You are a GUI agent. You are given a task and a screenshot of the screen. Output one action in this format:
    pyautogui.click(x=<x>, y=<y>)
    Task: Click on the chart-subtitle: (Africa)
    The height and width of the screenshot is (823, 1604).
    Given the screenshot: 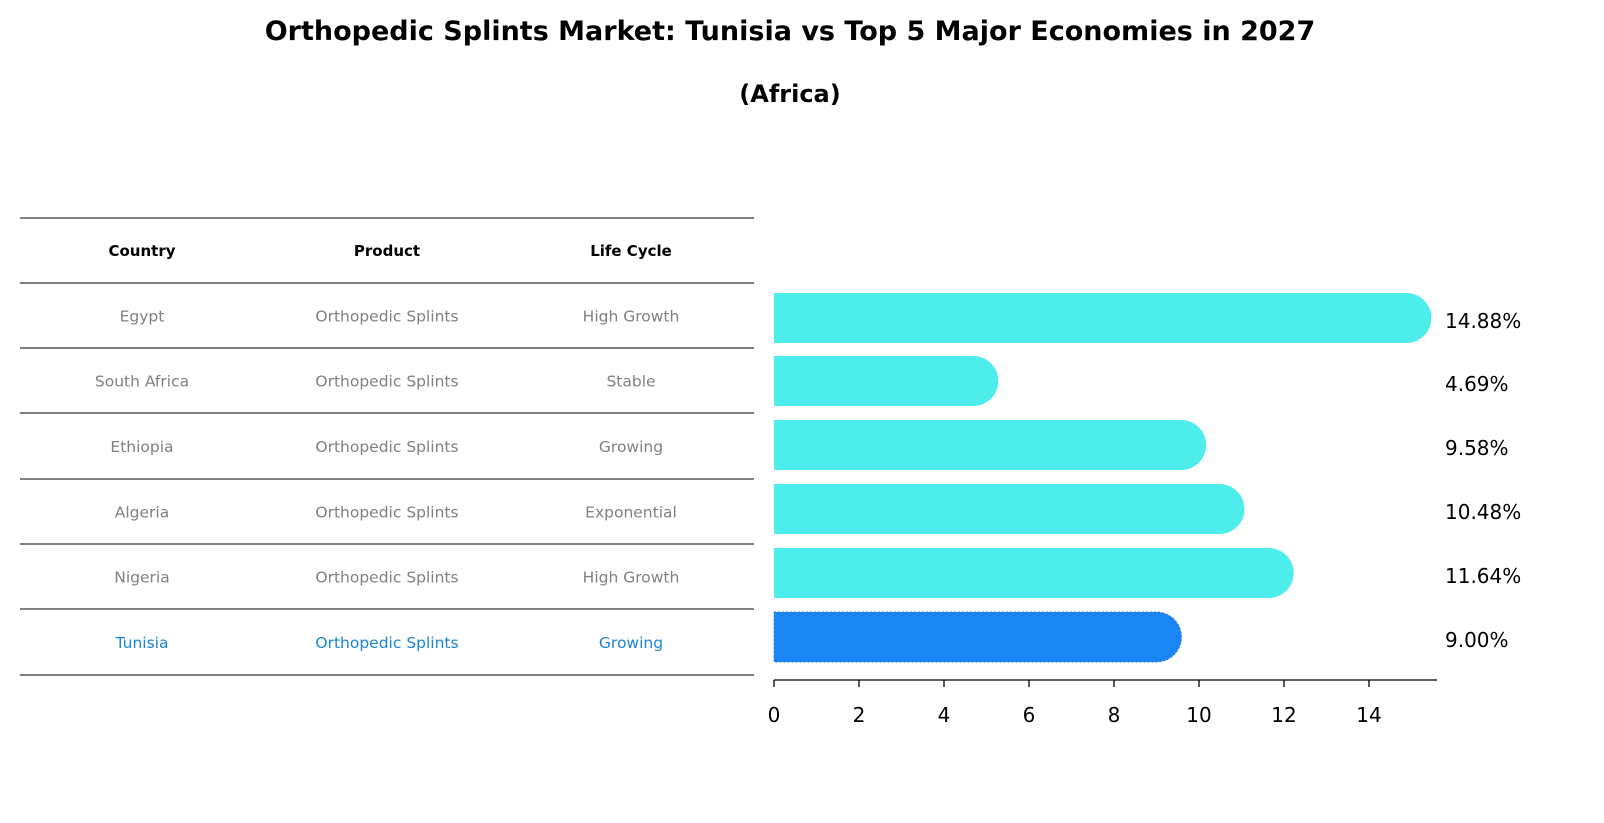 What is the action you would take?
    pyautogui.click(x=790, y=94)
    